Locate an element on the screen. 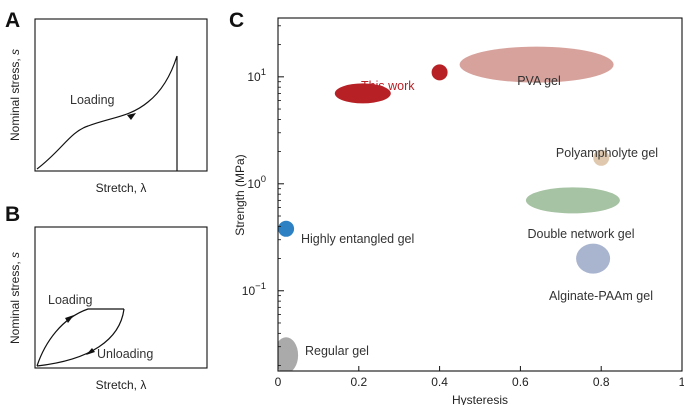 The image size is (684, 405). panel-b-xlabel: Stretch, λ is located at coordinates (121, 385).